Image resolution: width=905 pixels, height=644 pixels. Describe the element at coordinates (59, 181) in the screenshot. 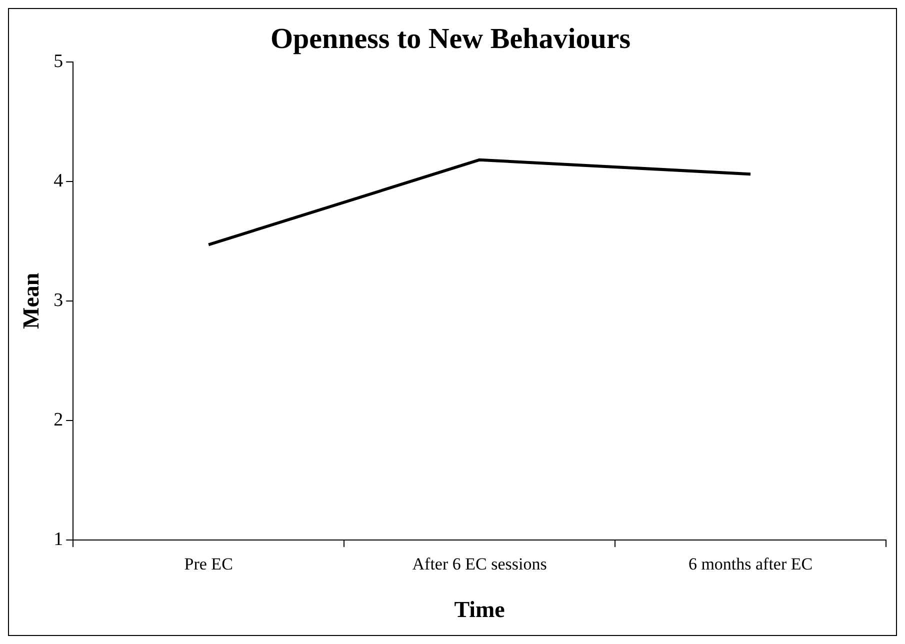

I see `y-tick-label: 4` at that location.